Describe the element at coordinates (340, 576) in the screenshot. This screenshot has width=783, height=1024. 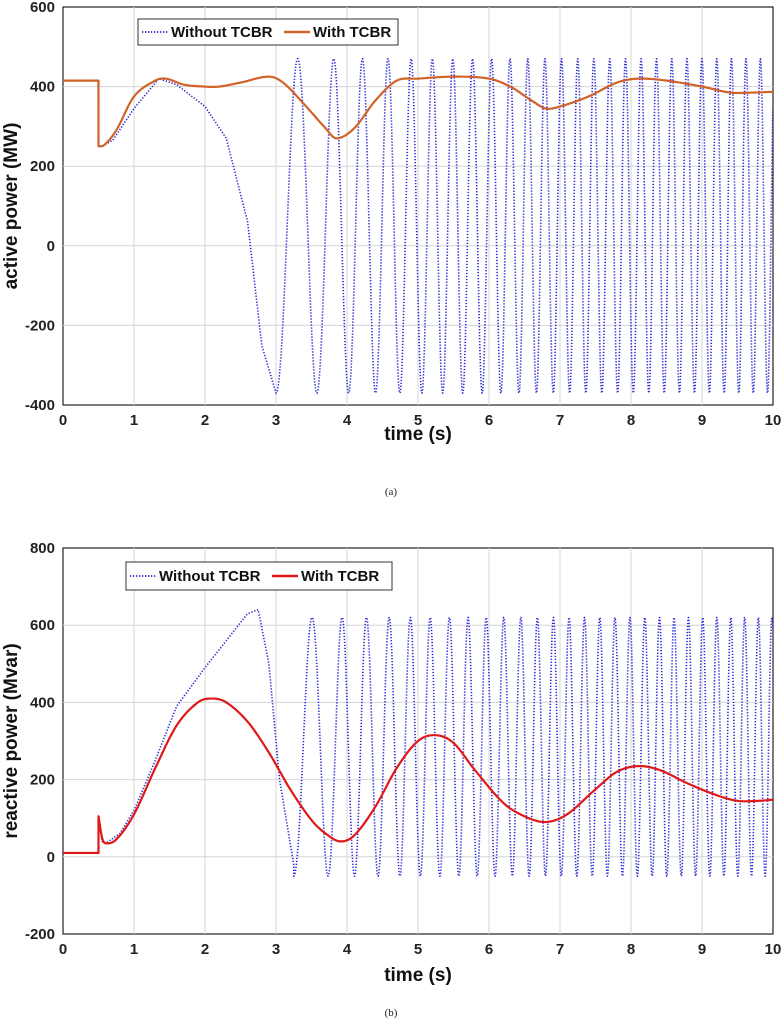
I see `panel-b-legend-label: With TCBR` at that location.